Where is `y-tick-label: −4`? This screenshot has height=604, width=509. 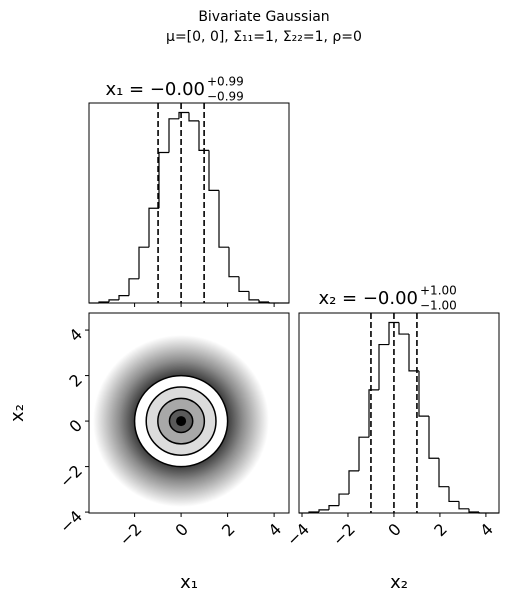 y-tick-label: −4 is located at coordinates (71, 522).